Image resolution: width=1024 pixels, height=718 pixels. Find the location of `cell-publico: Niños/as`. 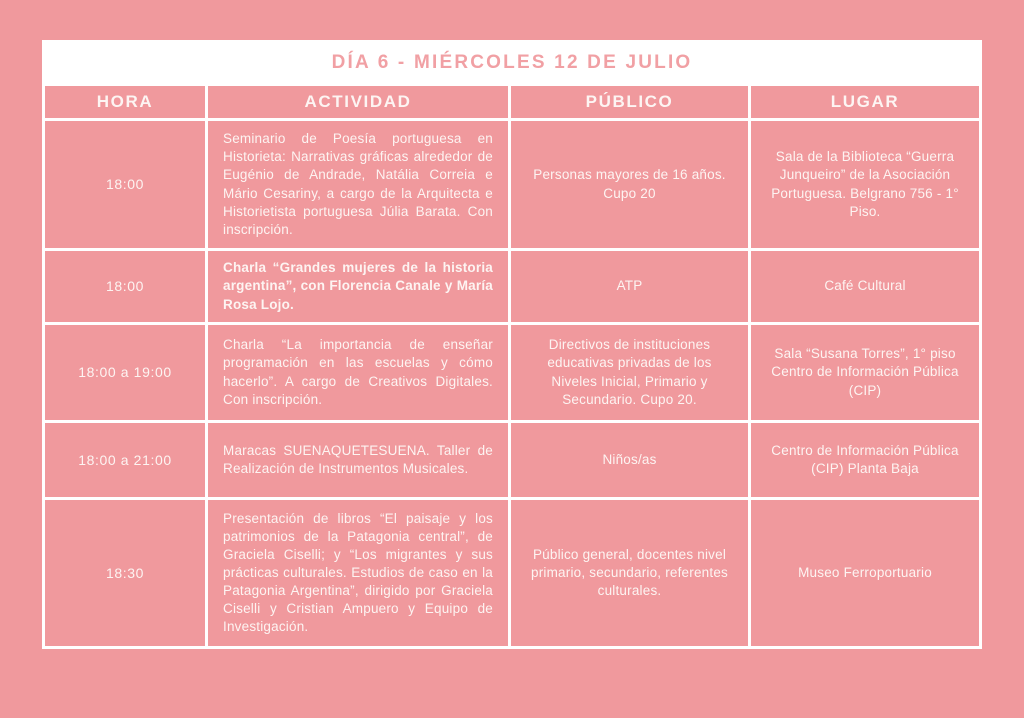

cell-publico: Niños/as is located at coordinates (629, 460).